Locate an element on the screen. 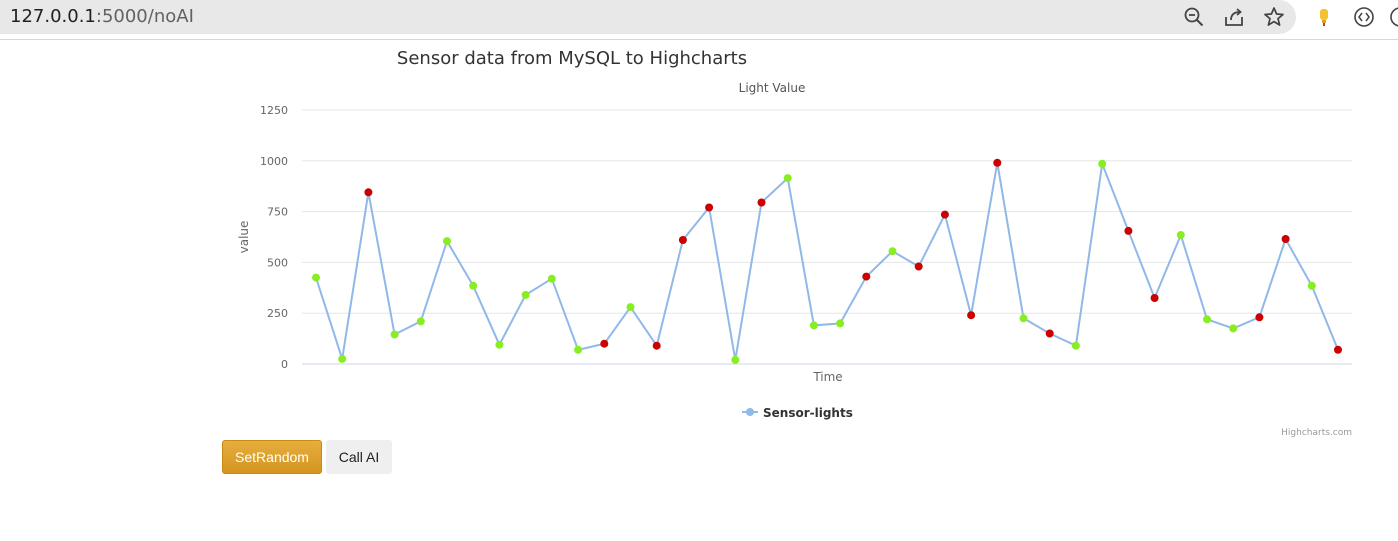 The width and height of the screenshot is (1398, 541). highcharts-credits-link: Highcharts.com is located at coordinates (1316, 433).